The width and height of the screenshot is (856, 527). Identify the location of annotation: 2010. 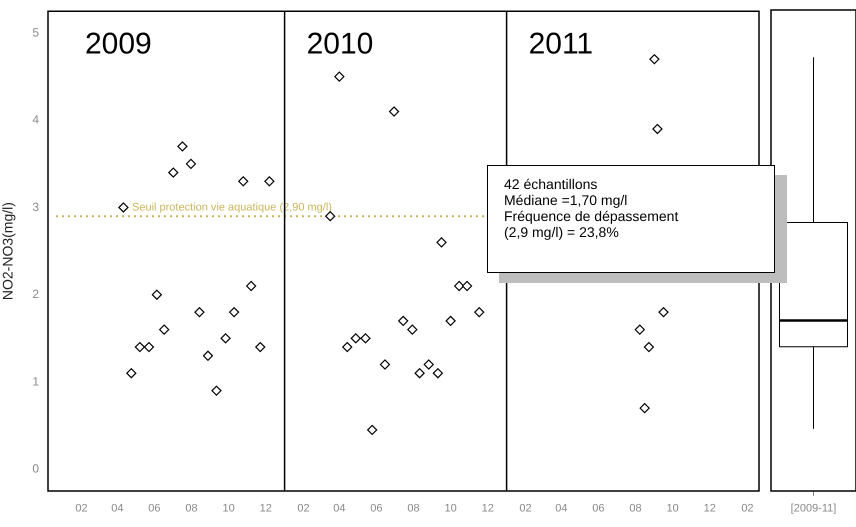
(340, 43).